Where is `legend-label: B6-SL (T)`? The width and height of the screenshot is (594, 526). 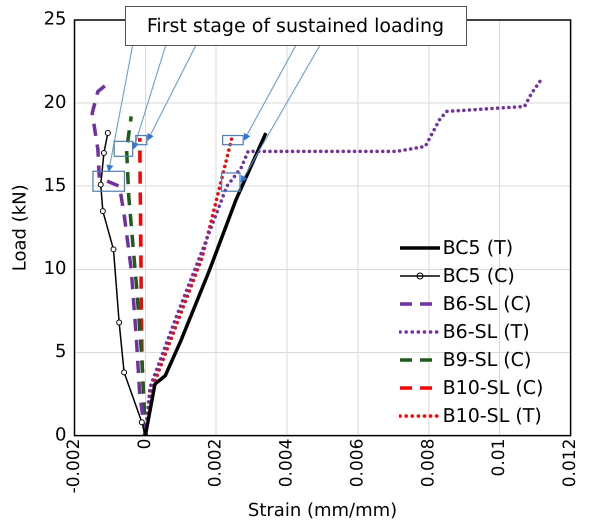 legend-label: B6-SL (T) is located at coordinates (486, 332).